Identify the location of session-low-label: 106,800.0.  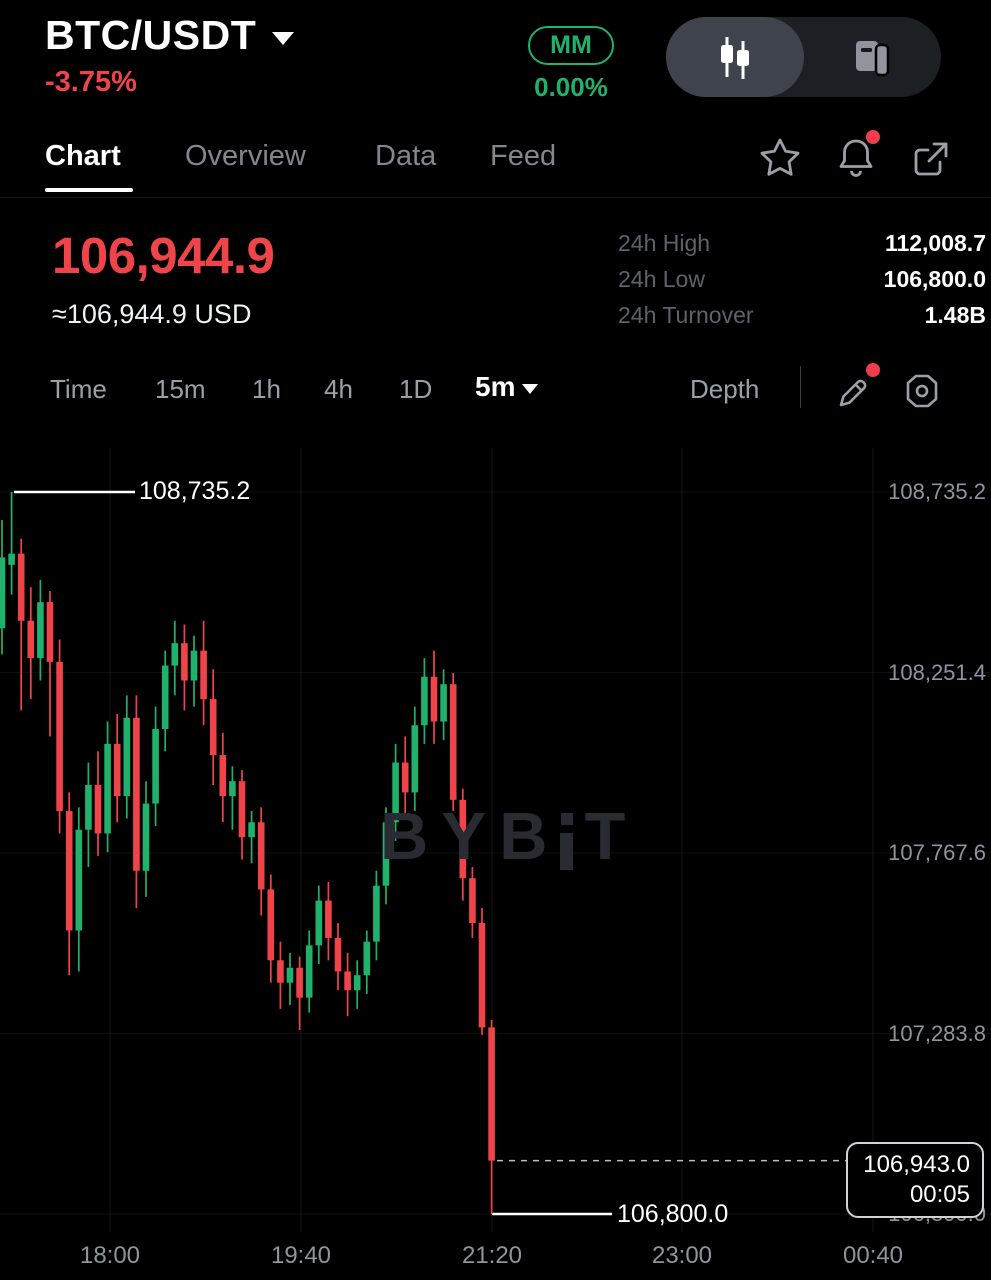
(673, 1214).